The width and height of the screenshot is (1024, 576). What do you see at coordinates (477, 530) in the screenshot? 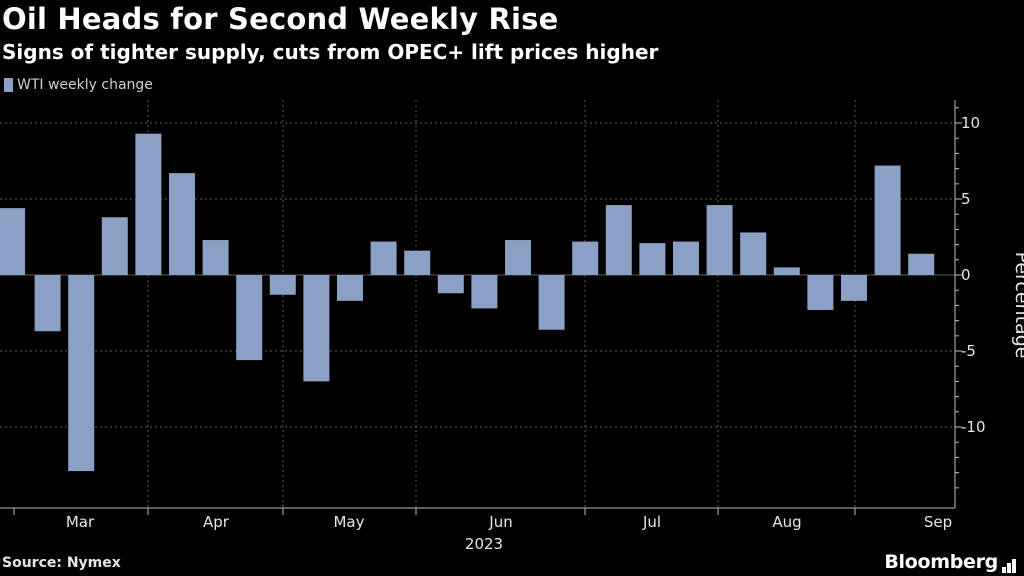
I see `x-axis: Mar Apr May Jun Jul Aug Sep 2023` at bounding box center [477, 530].